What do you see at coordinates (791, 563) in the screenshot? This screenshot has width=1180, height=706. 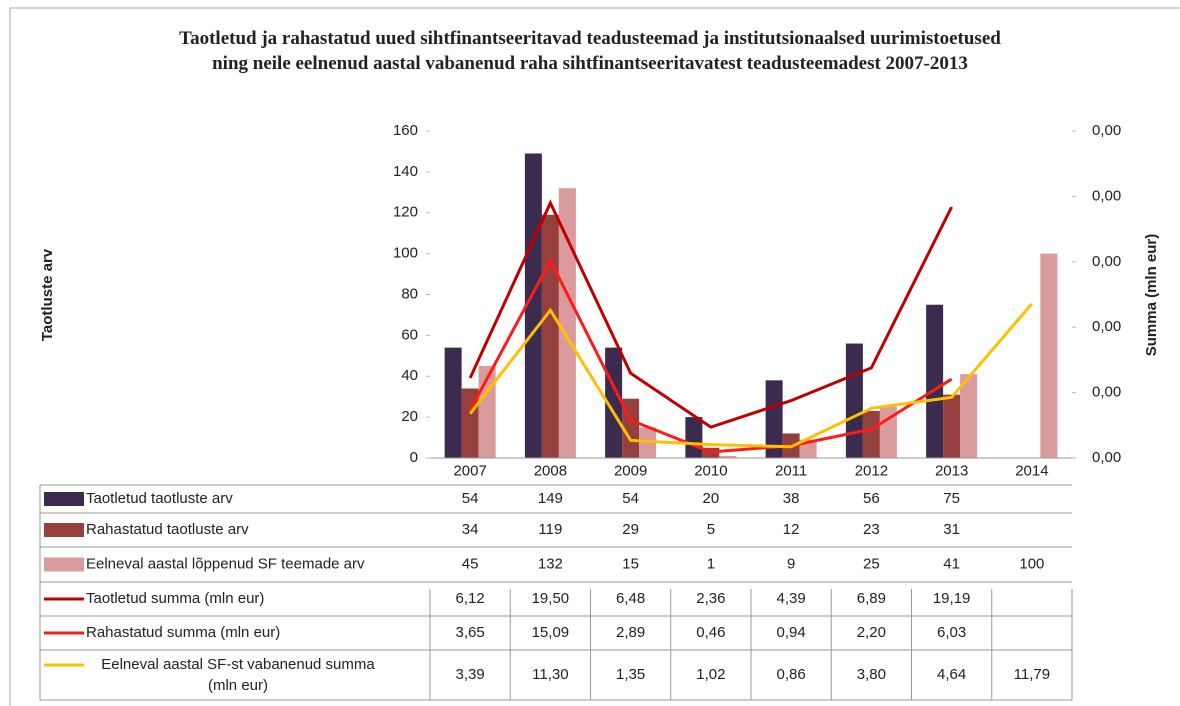 I see `table-value: 9` at bounding box center [791, 563].